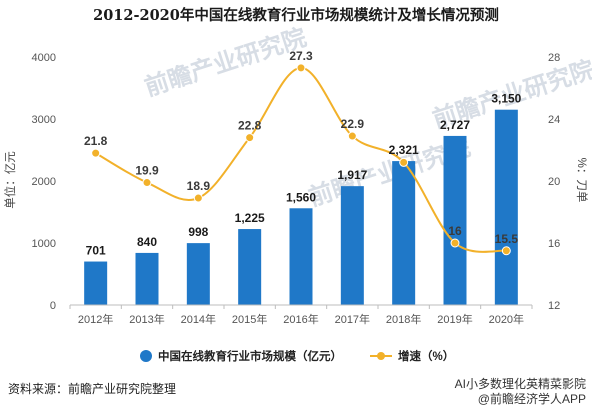 The image size is (592, 410). I want to click on y-axis-right-ticks: 12 16 20 24 28, so click(554, 182).